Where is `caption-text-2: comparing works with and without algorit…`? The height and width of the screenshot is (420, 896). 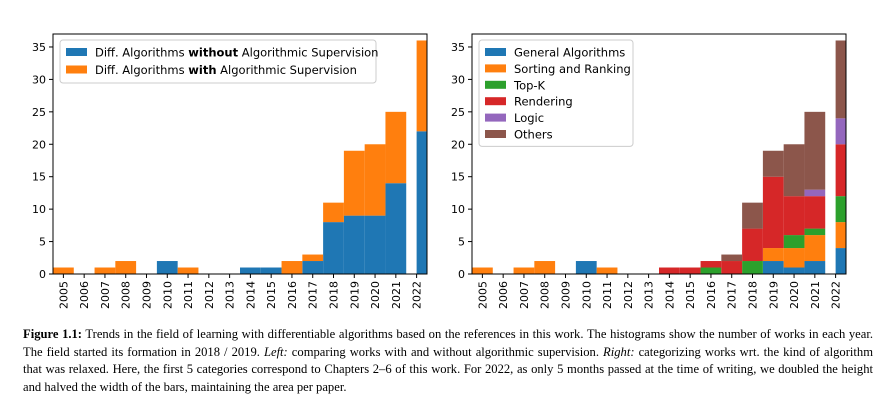 caption-text-2: comparing works with and without algorit… is located at coordinates (445, 351).